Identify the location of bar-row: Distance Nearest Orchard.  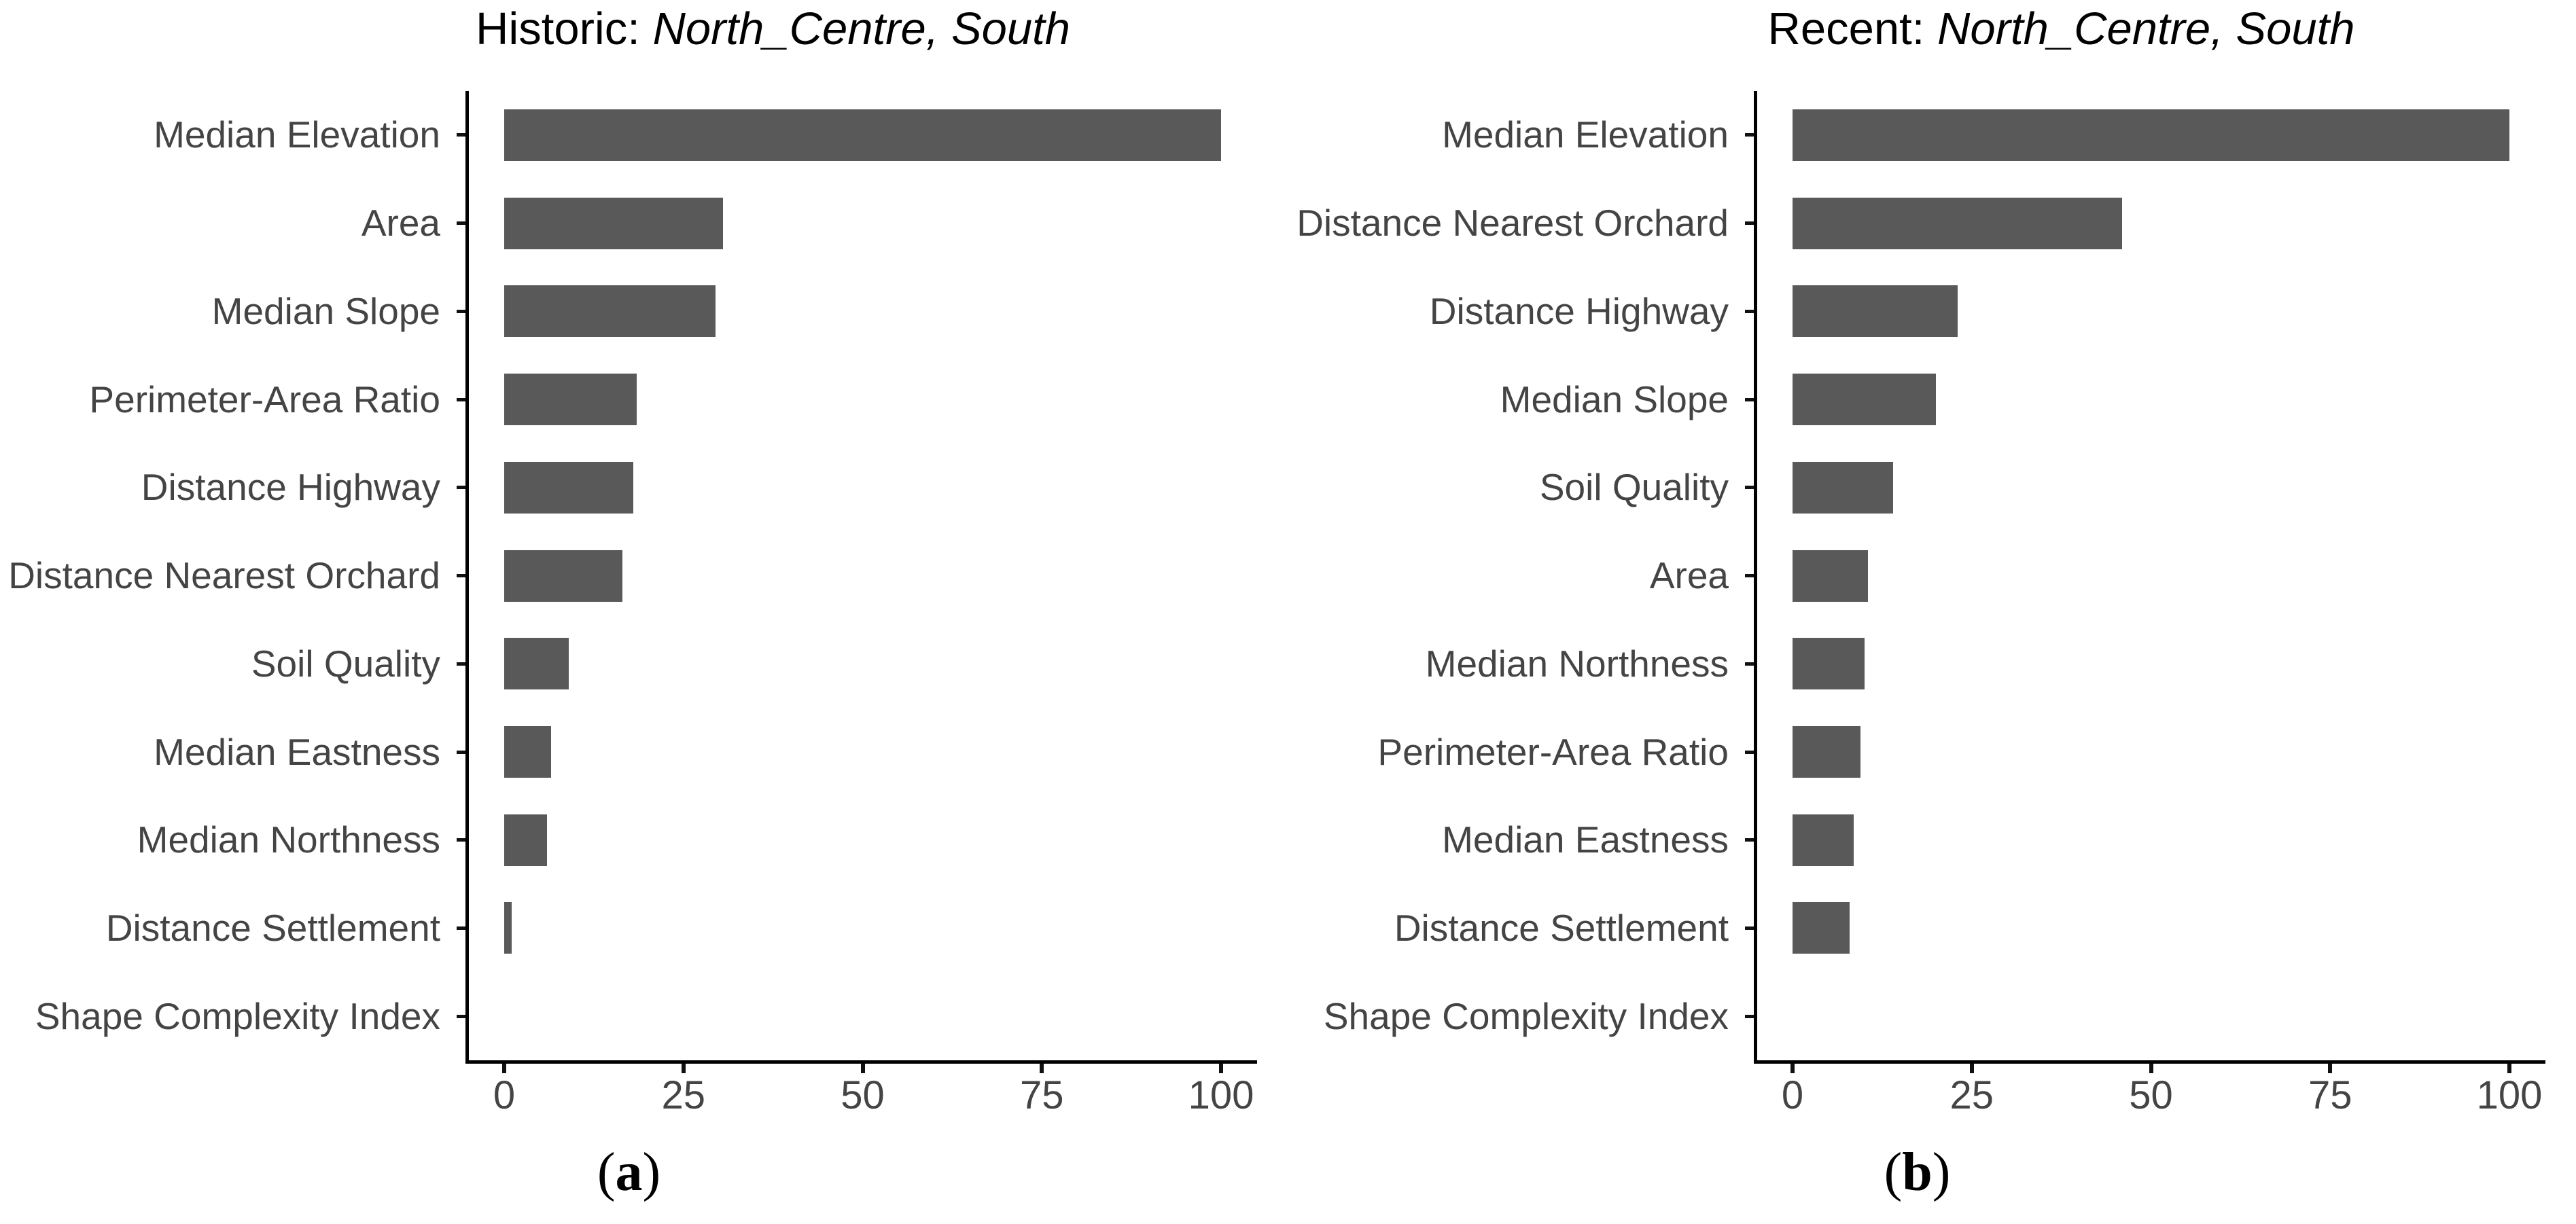
(644, 576).